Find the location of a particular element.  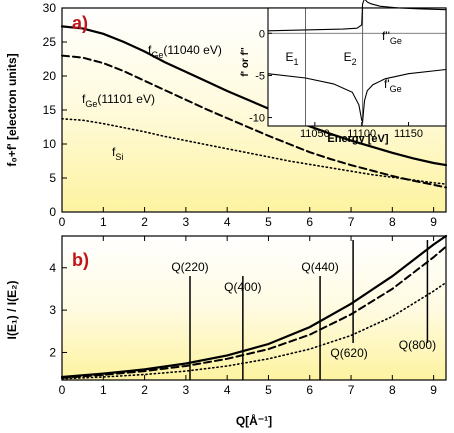

panel-a-x-tick-label: 8 is located at coordinates (392, 222).